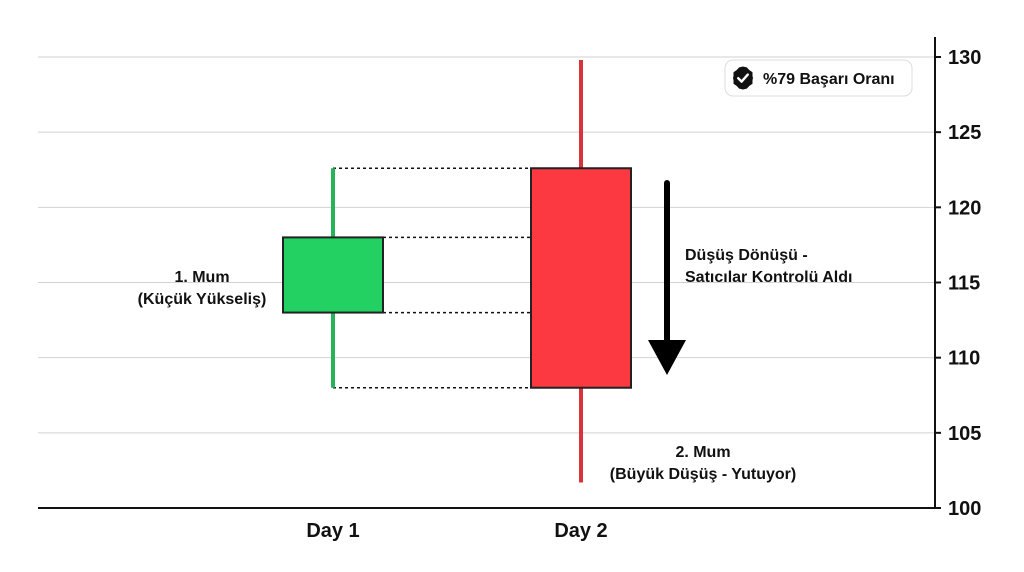  What do you see at coordinates (702, 452) in the screenshot?
I see `candle2-label-line1: 2. Mum` at bounding box center [702, 452].